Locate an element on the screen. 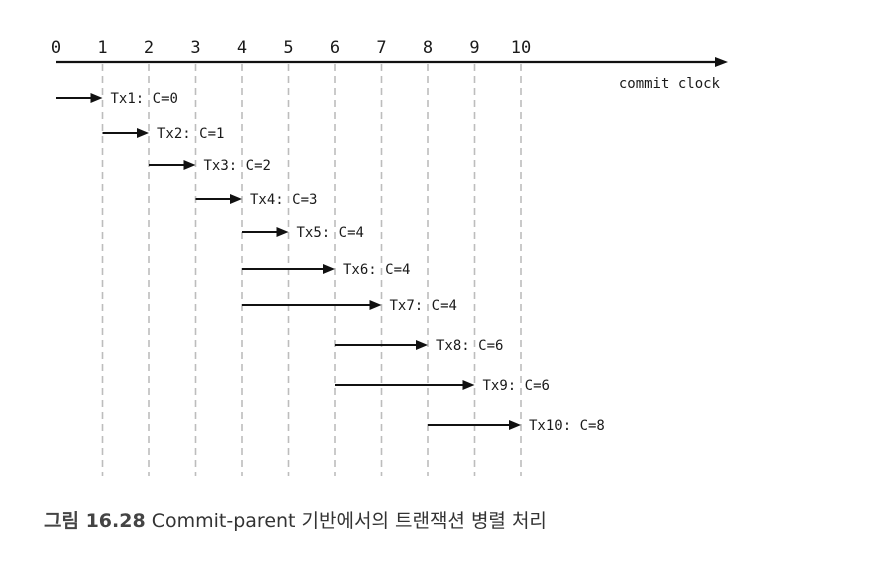  transaction-label: Tx7: C=4 is located at coordinates (423, 306).